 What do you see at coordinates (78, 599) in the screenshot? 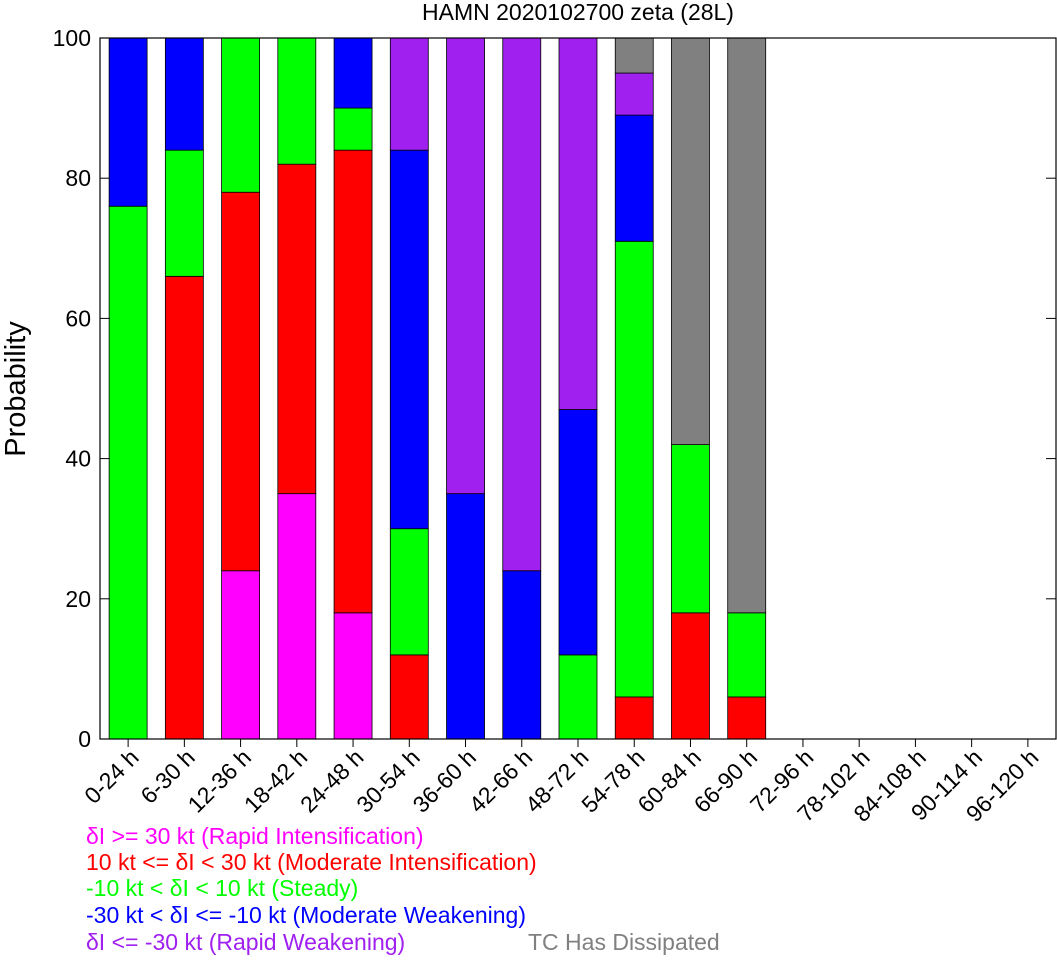
I see `y-tick-label-1: 20` at bounding box center [78, 599].